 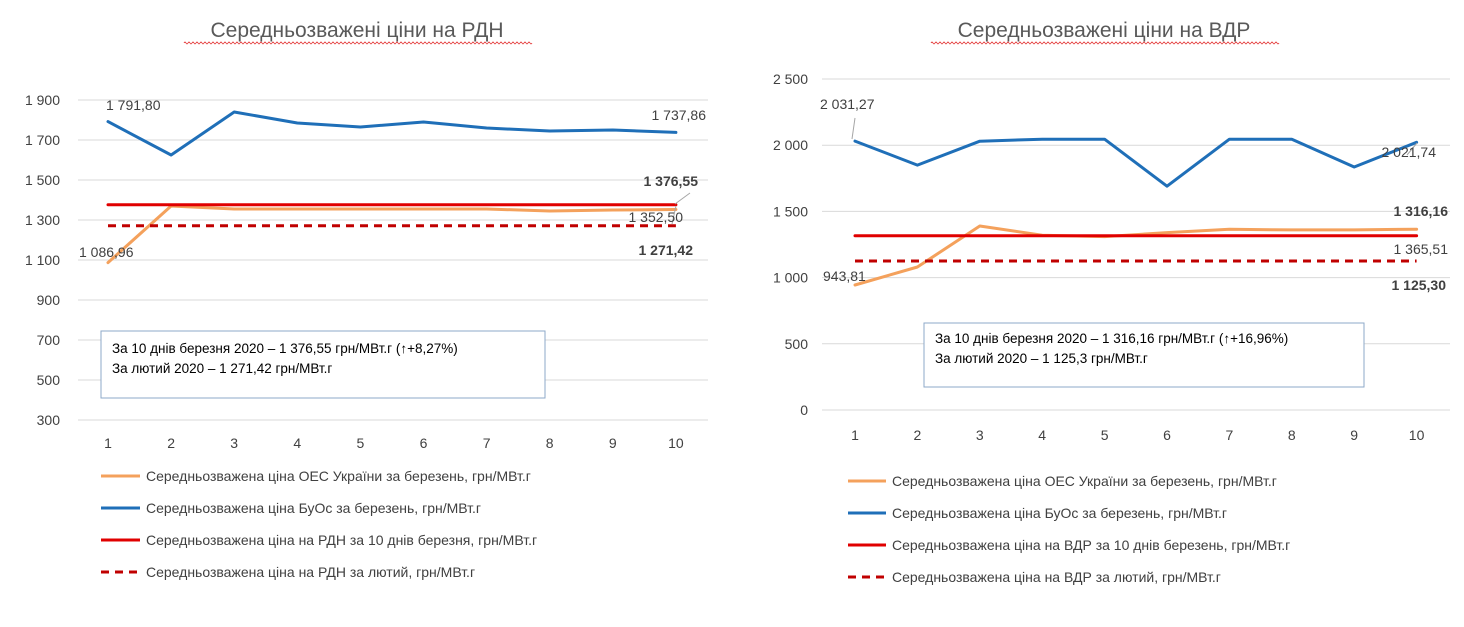 What do you see at coordinates (1104, 30) in the screenshot?
I see `chart-title: Середньозважені ціни на ВДР` at bounding box center [1104, 30].